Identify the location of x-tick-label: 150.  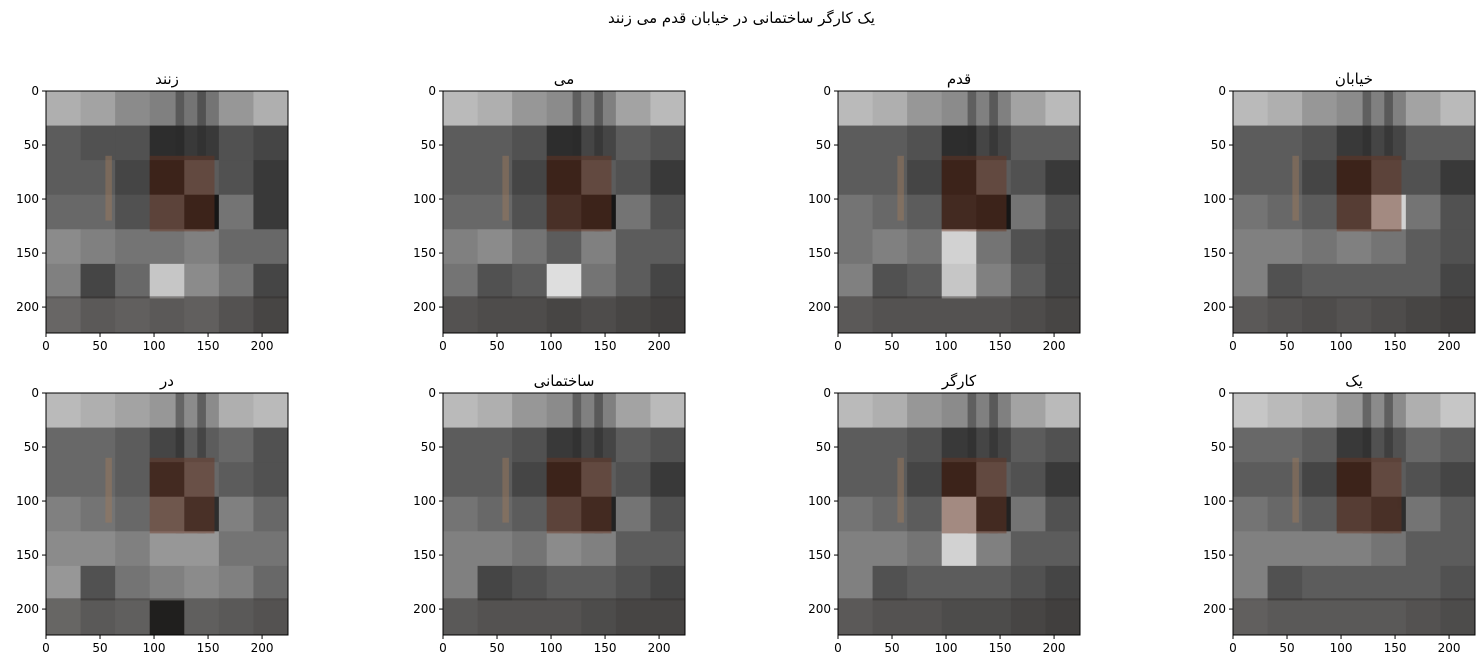
(1395, 648).